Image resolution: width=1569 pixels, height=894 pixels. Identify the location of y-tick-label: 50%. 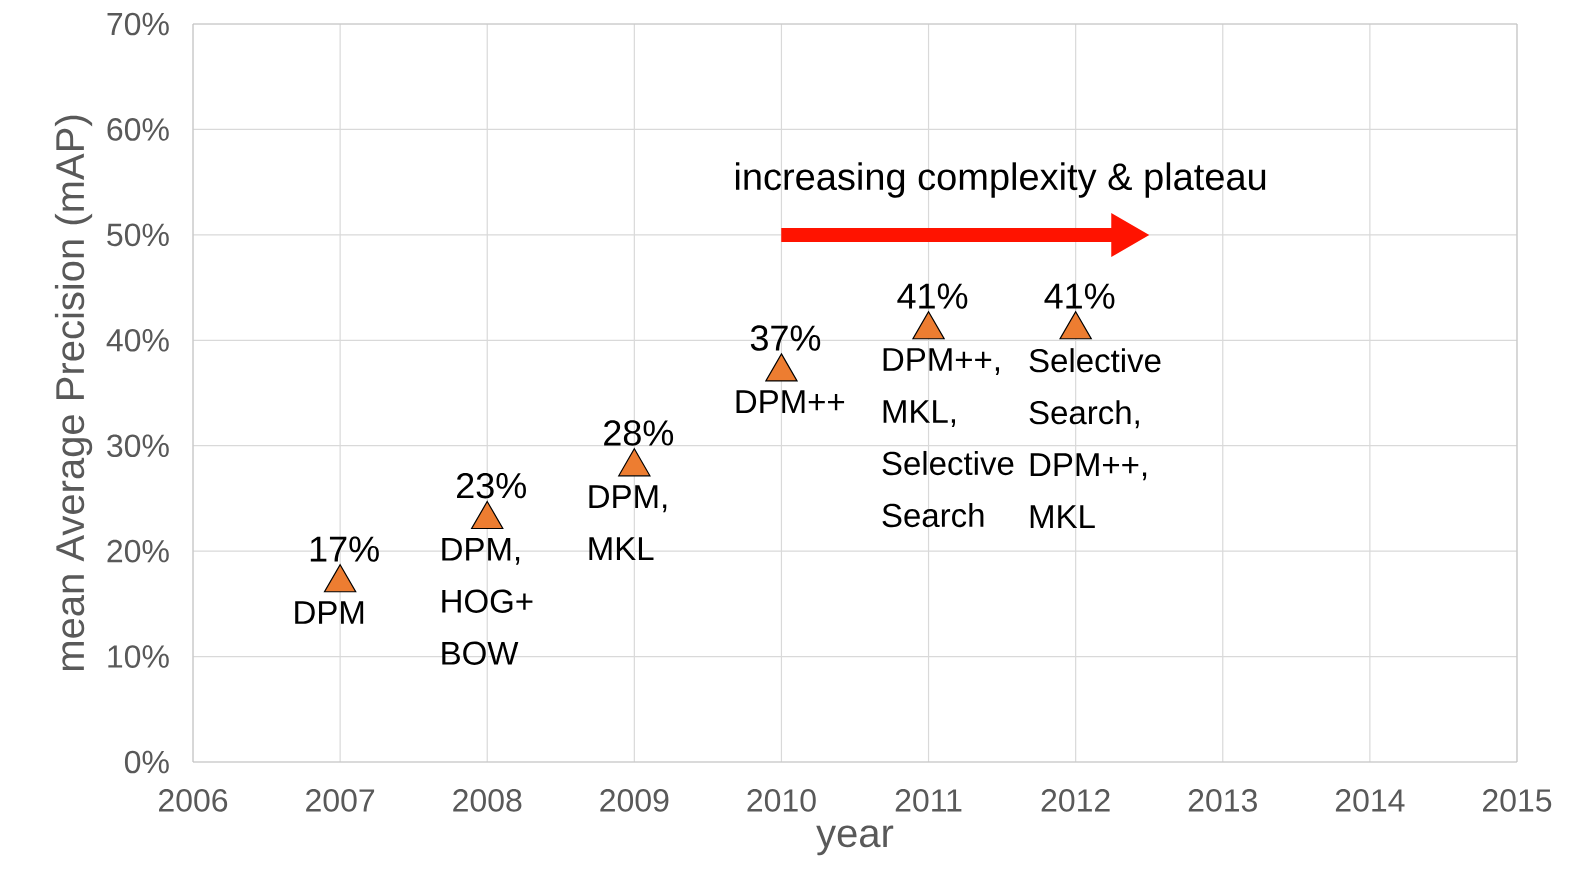
(138, 235).